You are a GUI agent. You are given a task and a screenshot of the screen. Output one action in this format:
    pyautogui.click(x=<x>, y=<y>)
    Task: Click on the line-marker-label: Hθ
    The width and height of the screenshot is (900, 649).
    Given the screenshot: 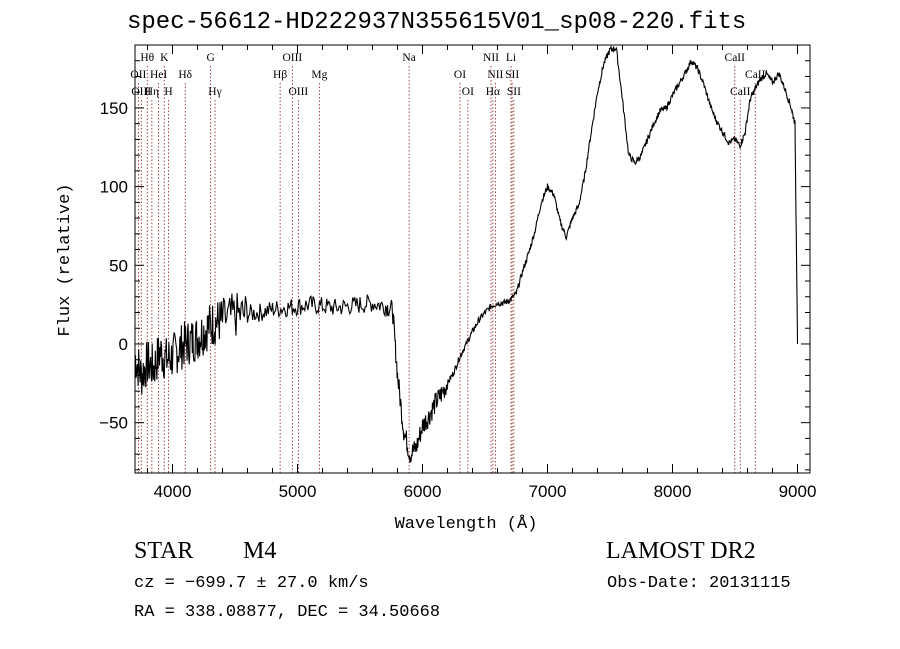 What is the action you would take?
    pyautogui.click(x=147, y=58)
    